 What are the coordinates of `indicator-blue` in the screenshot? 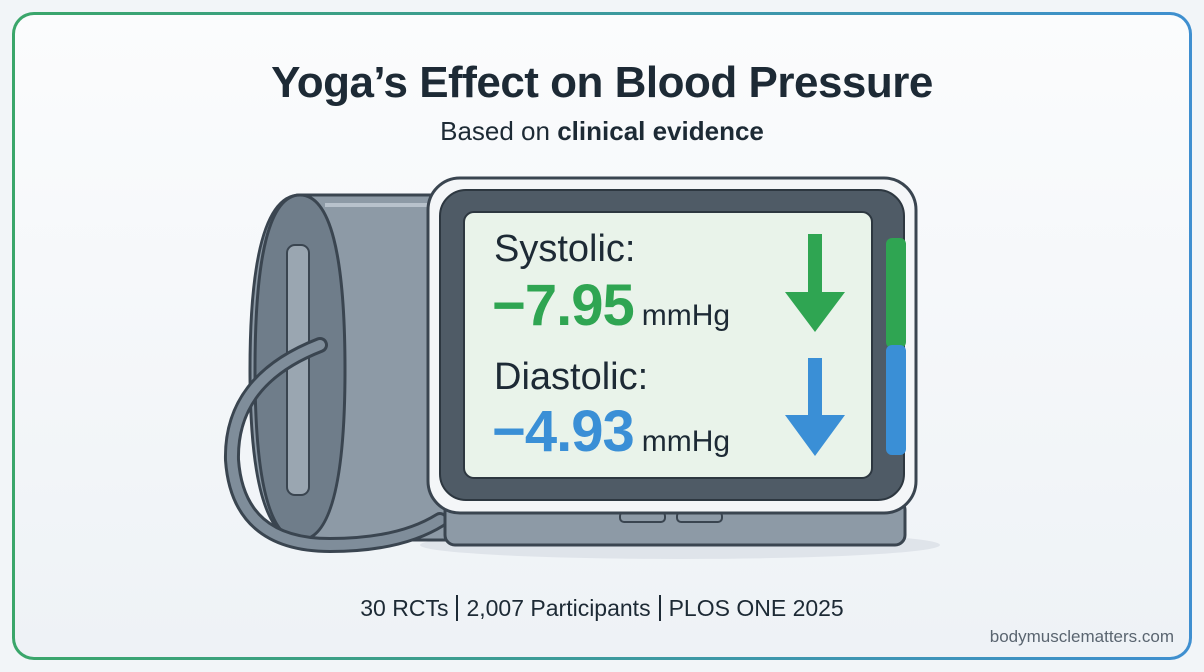 It's located at (896, 400).